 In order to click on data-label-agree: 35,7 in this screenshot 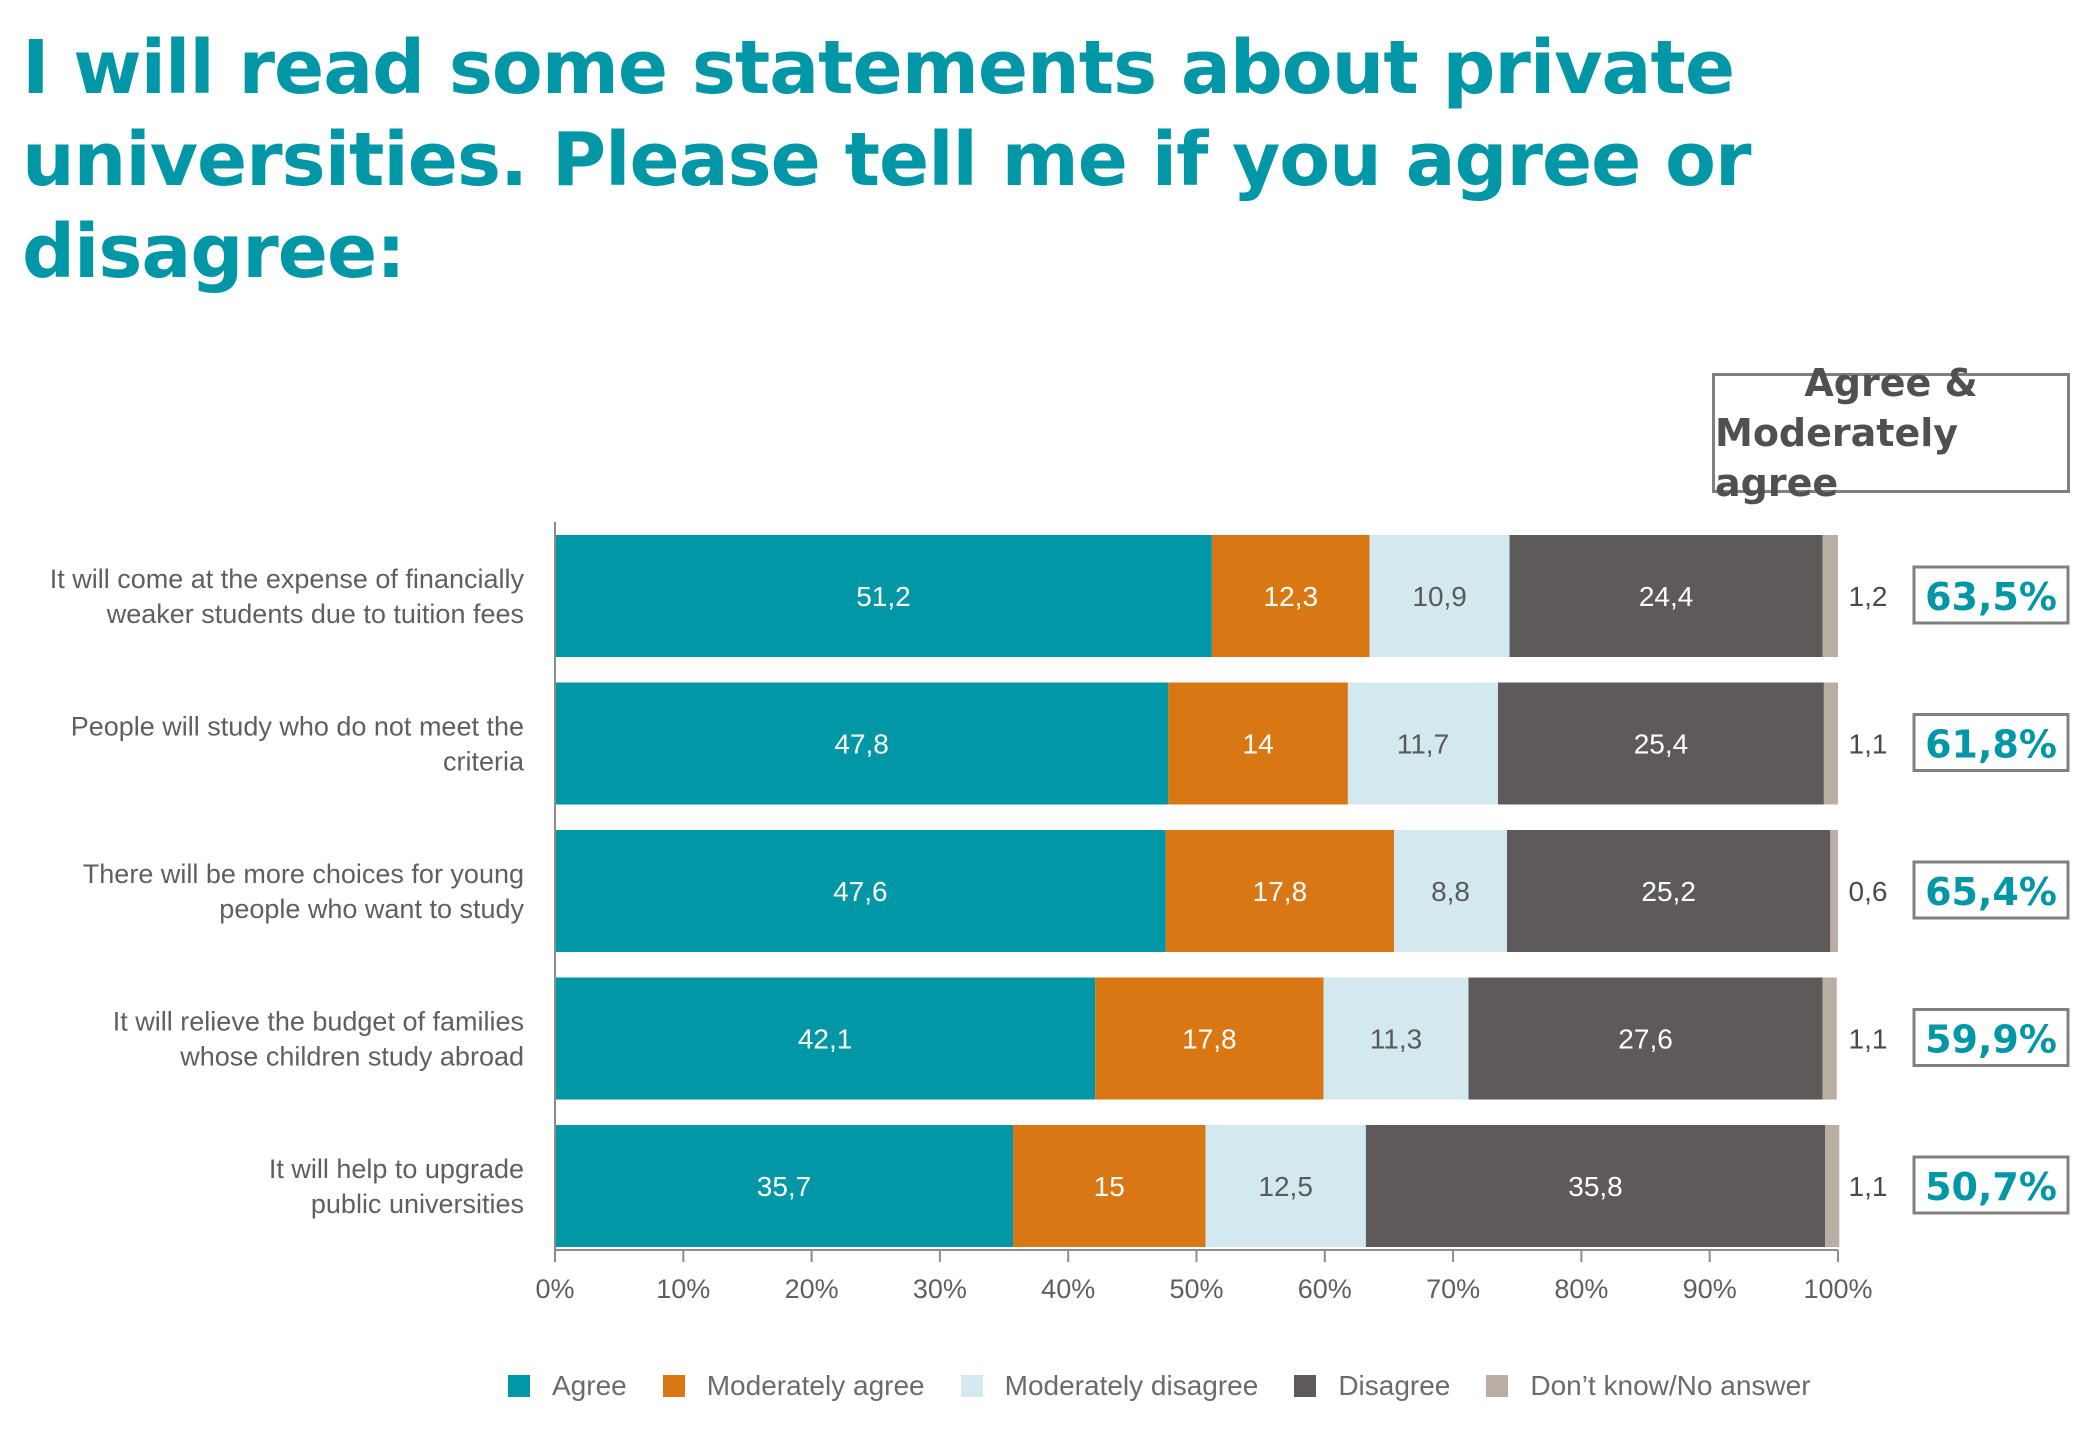, I will do `click(784, 1186)`.